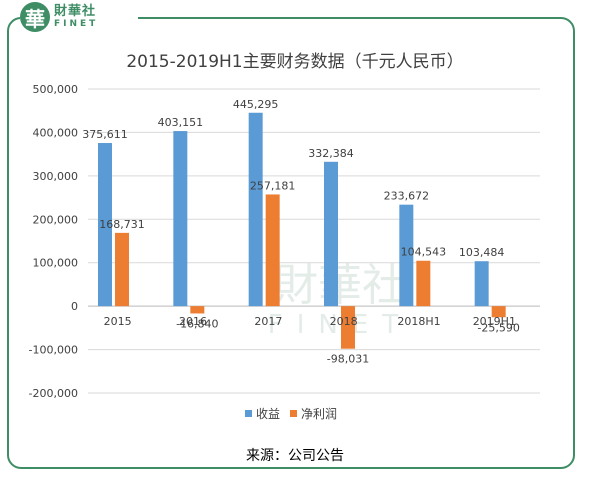 This screenshot has width=590, height=484. What do you see at coordinates (74, 306) in the screenshot?
I see `y-tick-label: 0` at bounding box center [74, 306].